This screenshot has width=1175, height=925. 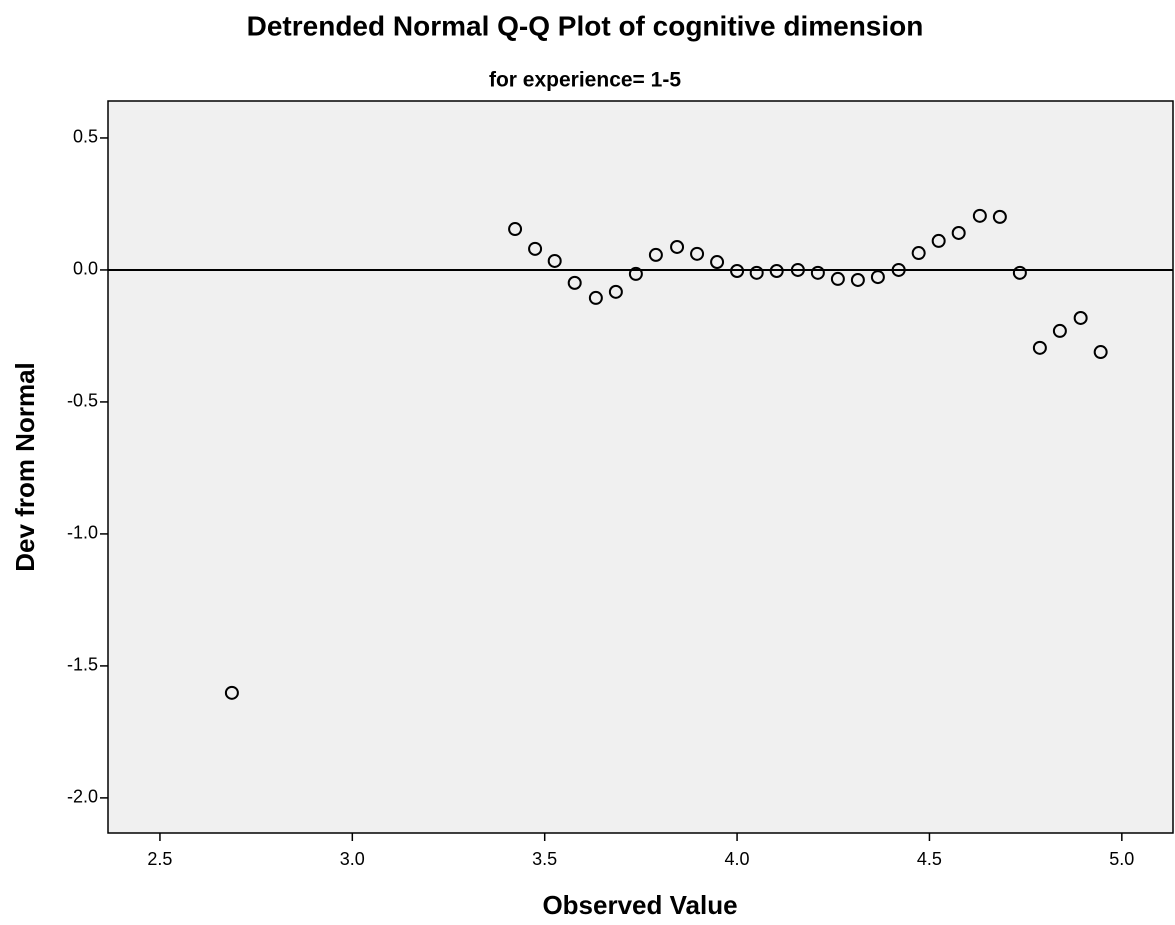 What do you see at coordinates (585, 80) in the screenshot?
I see `chart-subtitle: for experience= 1-5` at bounding box center [585, 80].